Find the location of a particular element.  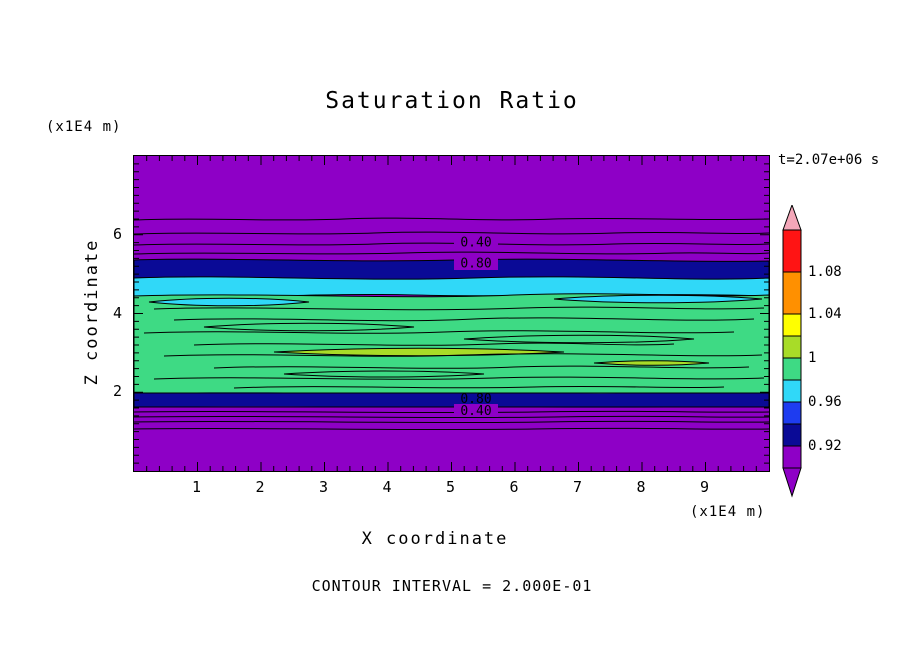

interior-contour-lines is located at coordinates (454, 347).